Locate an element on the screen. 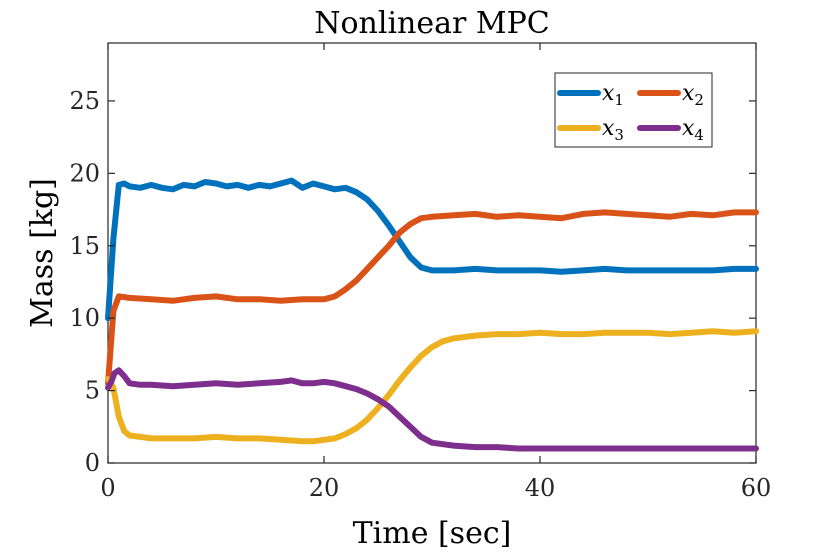 The height and width of the screenshot is (556, 836). y-axis-label: Mass [kg] is located at coordinates (42, 253).